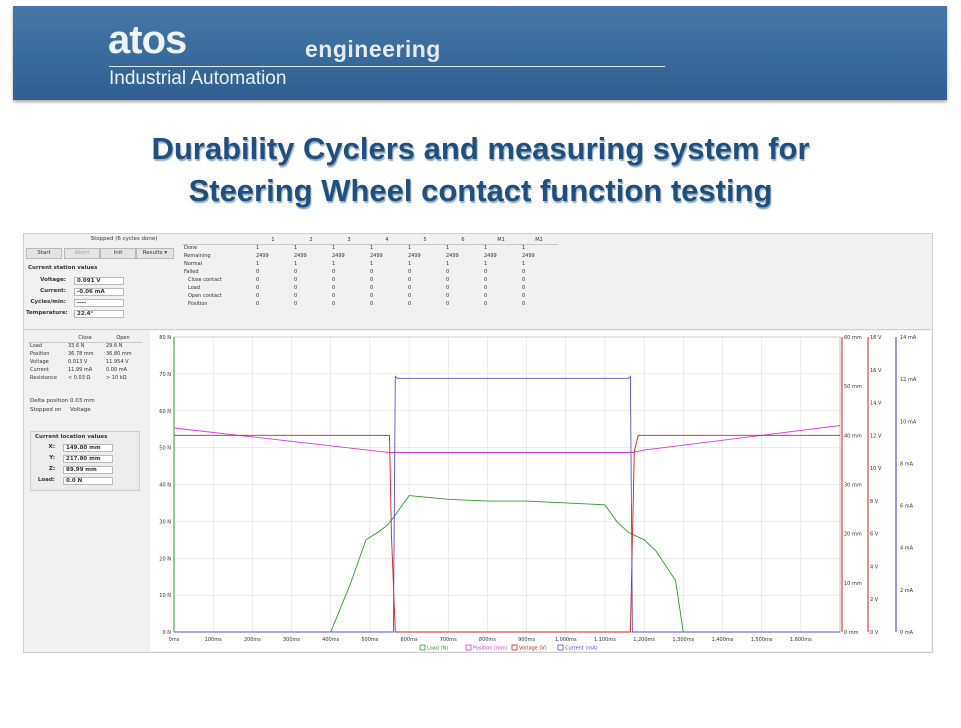 Image resolution: width=961 pixels, height=728 pixels. What do you see at coordinates (218, 240) in the screenshot?
I see `summary-corner` at bounding box center [218, 240].